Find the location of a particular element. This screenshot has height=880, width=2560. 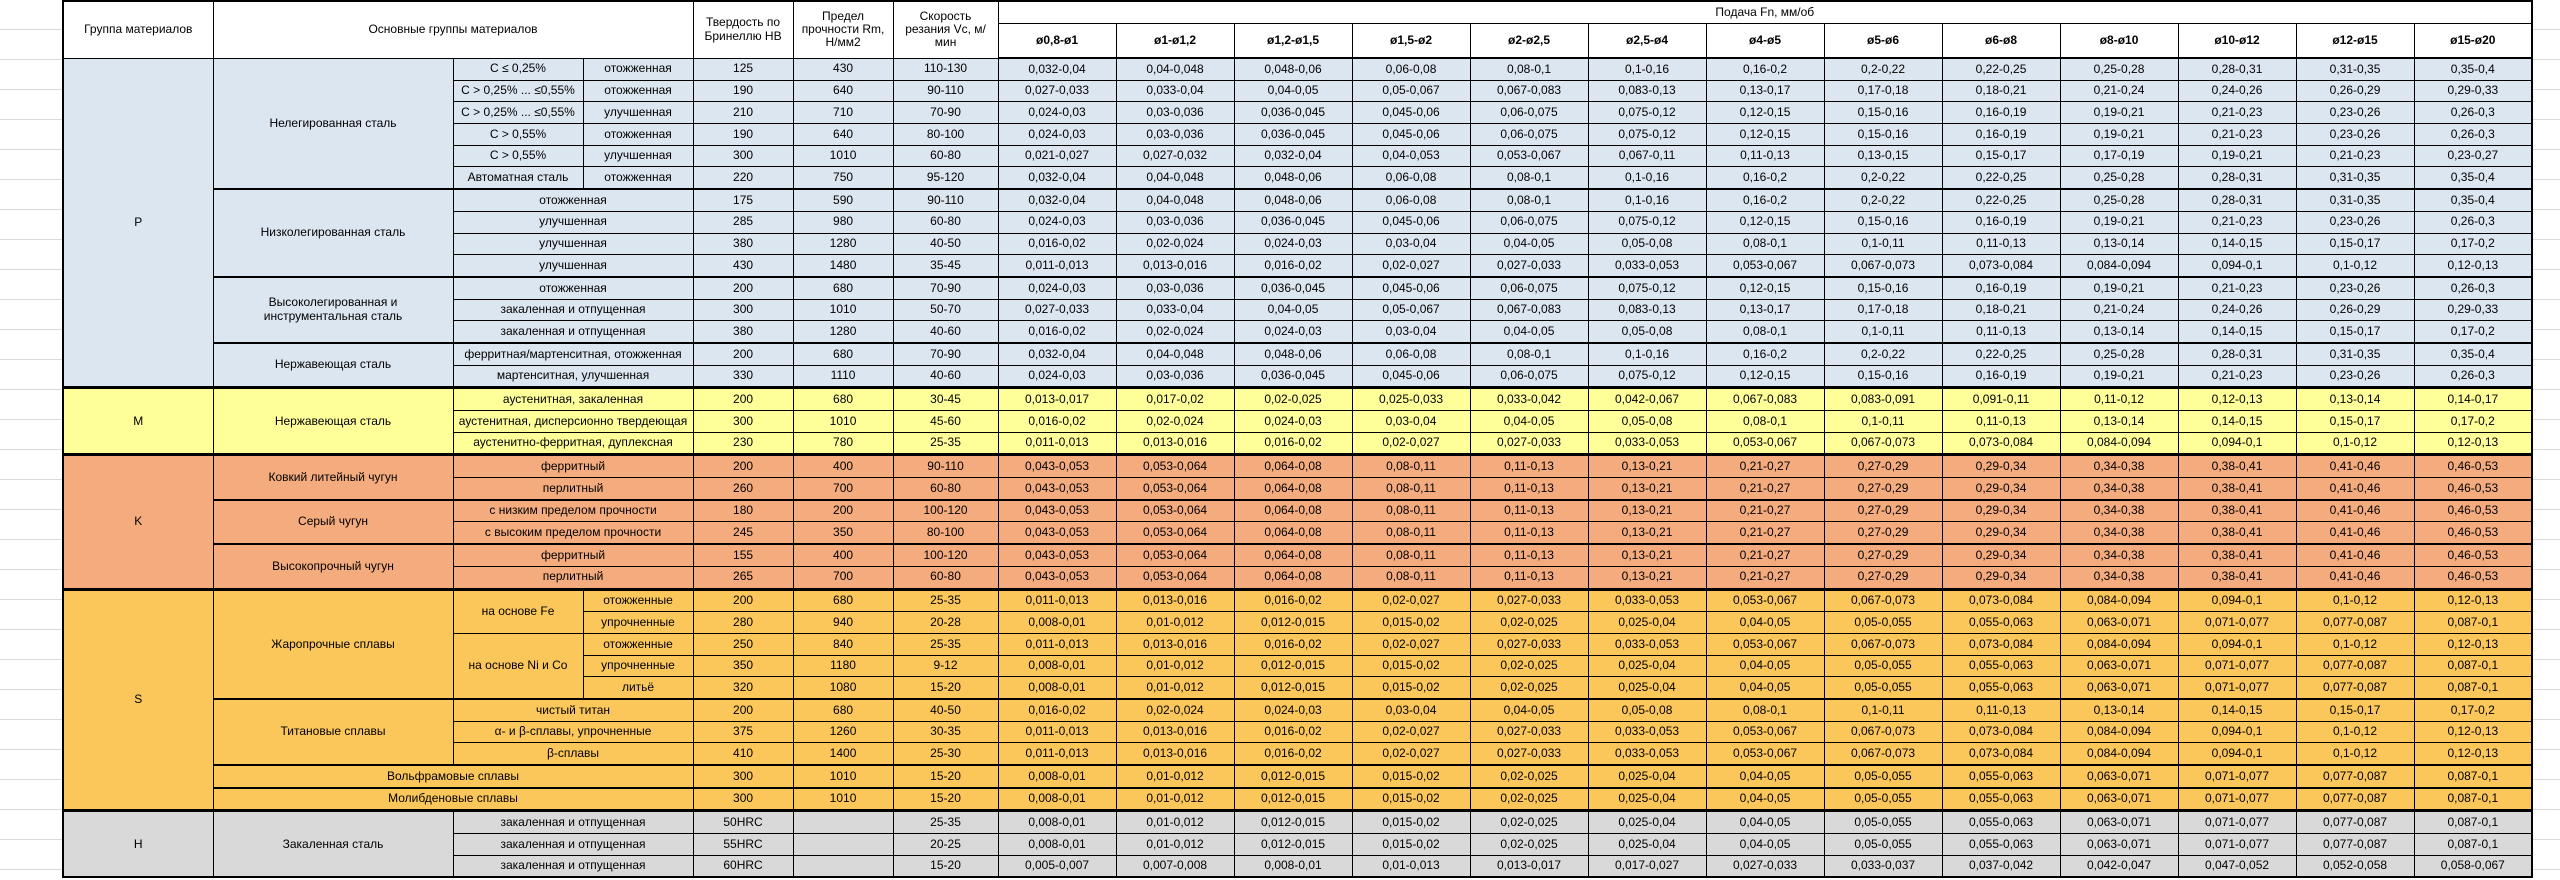

feed-value-cell: 0,011-0,013 is located at coordinates (1057, 266).